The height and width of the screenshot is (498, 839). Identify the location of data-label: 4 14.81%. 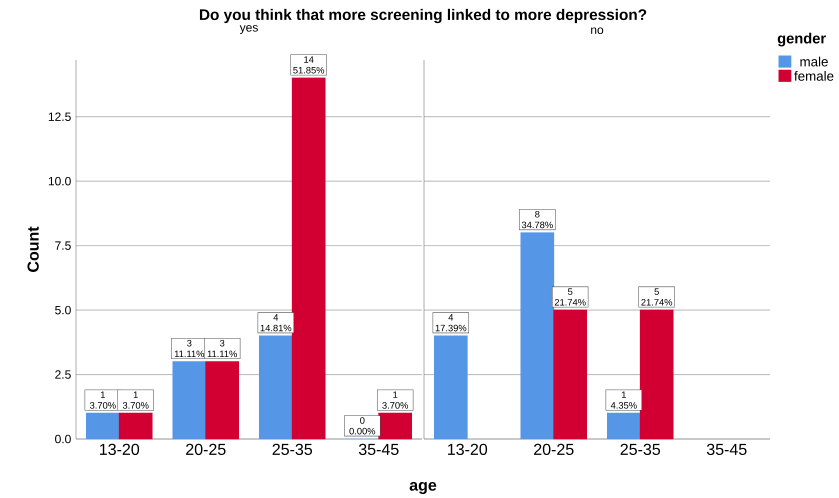
(276, 323).